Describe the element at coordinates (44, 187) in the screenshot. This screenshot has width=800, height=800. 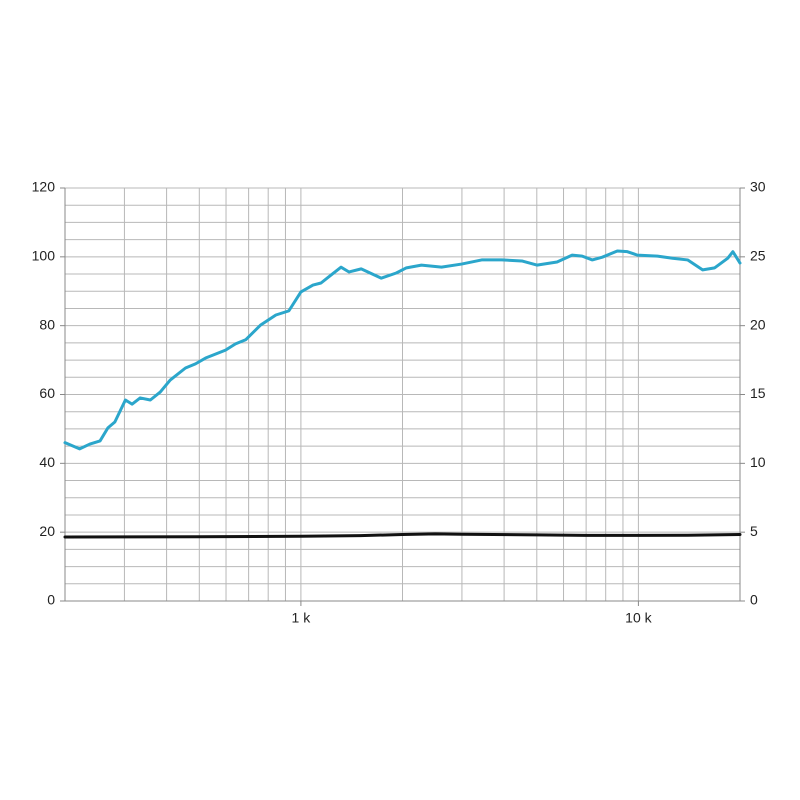
I see `y-tick-label: 120` at that location.